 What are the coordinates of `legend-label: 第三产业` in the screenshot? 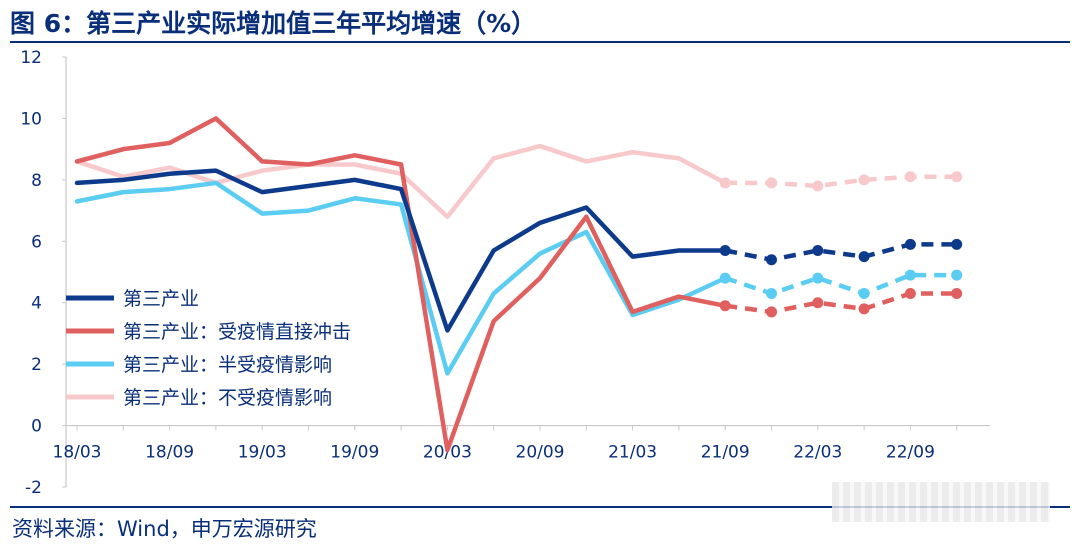 It's located at (161, 299).